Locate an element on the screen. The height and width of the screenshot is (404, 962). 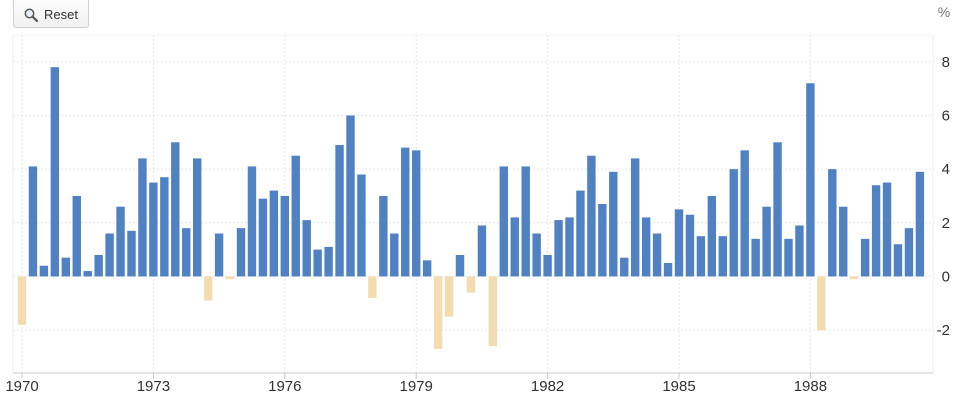
x-tick-label: 1985 is located at coordinates (678, 386).